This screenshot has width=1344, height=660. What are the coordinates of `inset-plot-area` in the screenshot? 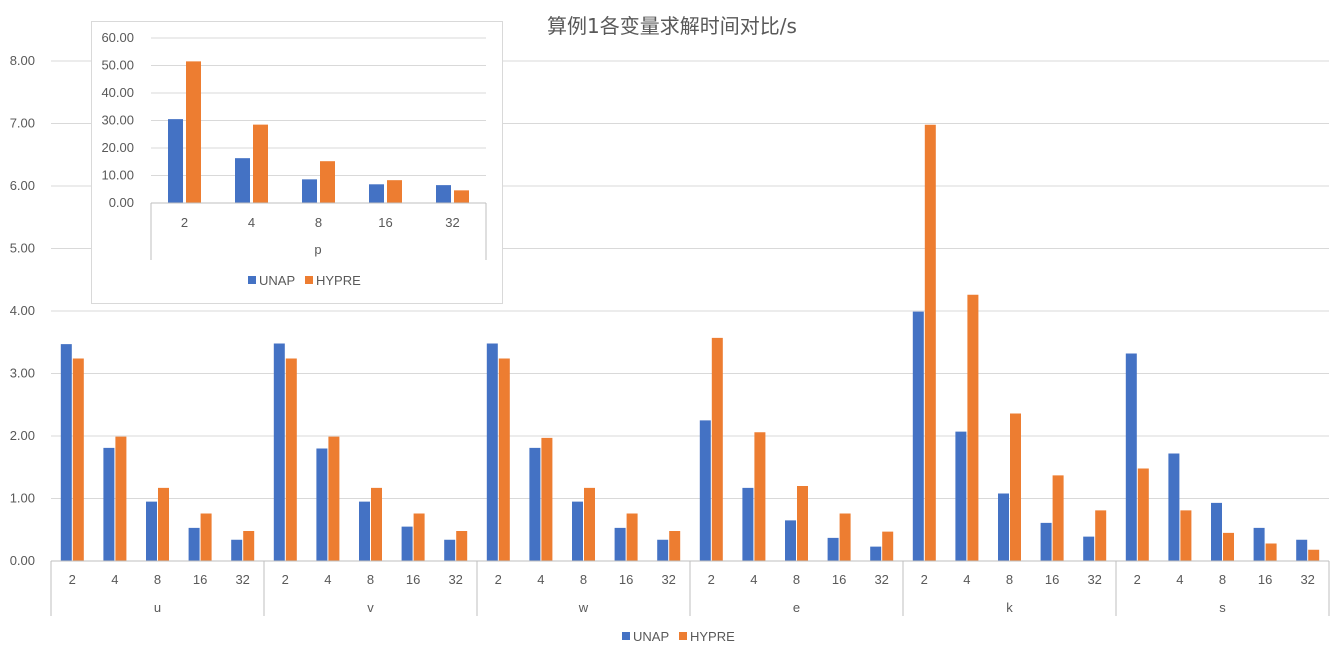 It's located at (318, 132).